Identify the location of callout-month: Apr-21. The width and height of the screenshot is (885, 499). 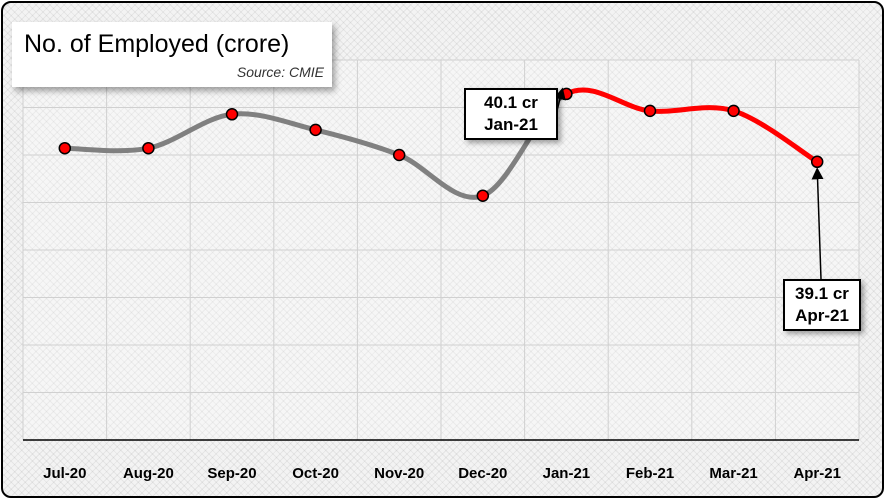
(822, 315).